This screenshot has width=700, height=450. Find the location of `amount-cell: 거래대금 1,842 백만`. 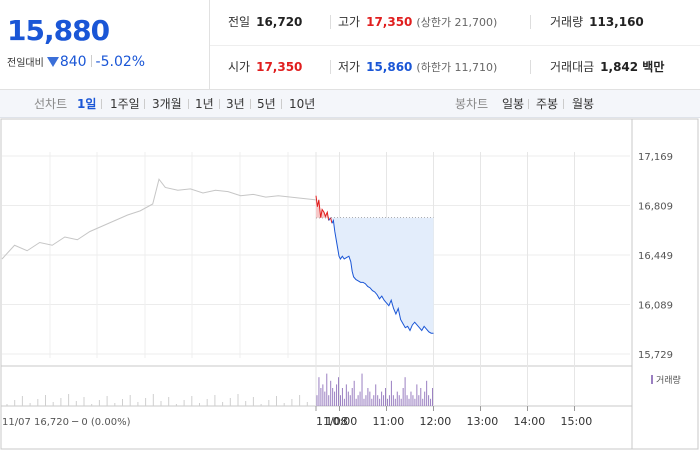

amount-cell: 거래대금 1,842 백만 is located at coordinates (607, 67).